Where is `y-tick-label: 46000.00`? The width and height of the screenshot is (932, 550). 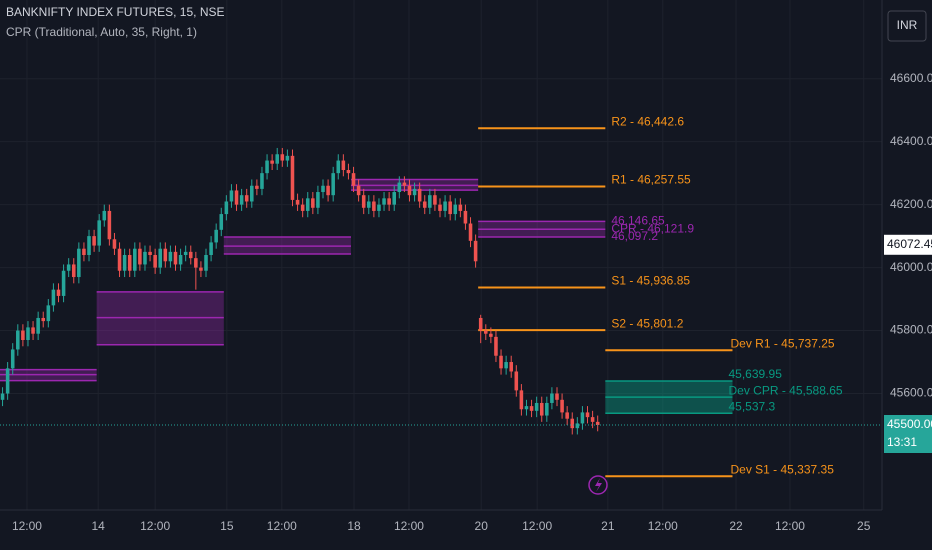 y-tick-label: 46000.00 is located at coordinates (911, 267).